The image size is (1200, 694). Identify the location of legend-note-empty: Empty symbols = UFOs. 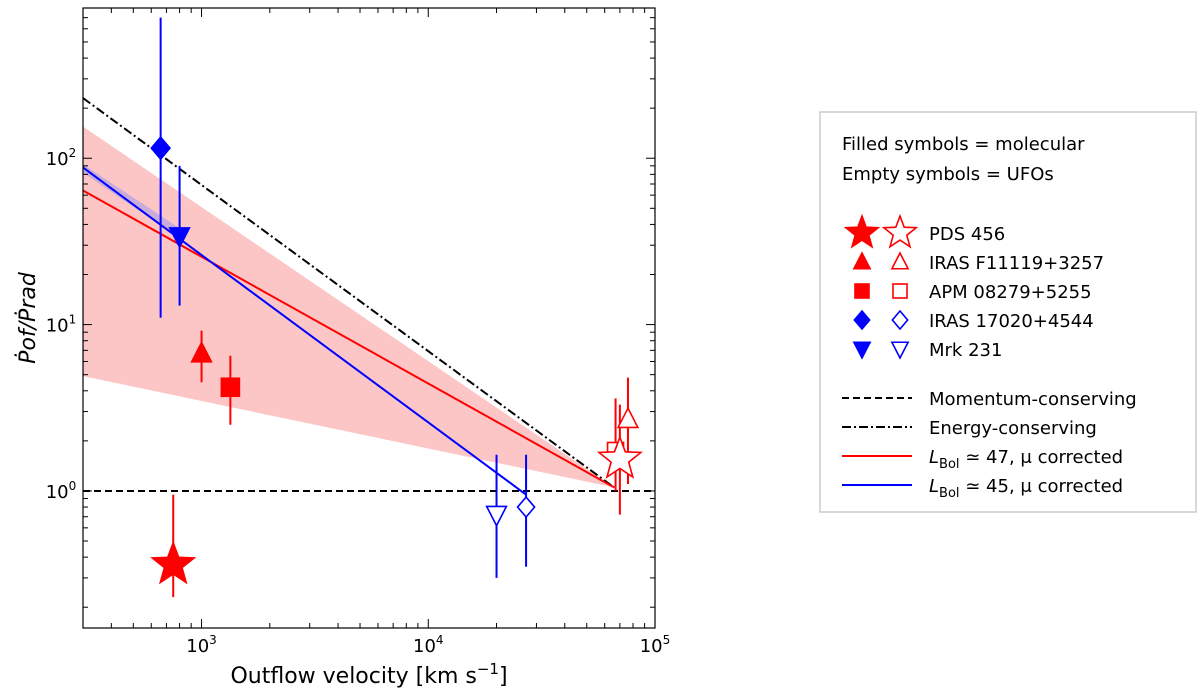
(948, 174).